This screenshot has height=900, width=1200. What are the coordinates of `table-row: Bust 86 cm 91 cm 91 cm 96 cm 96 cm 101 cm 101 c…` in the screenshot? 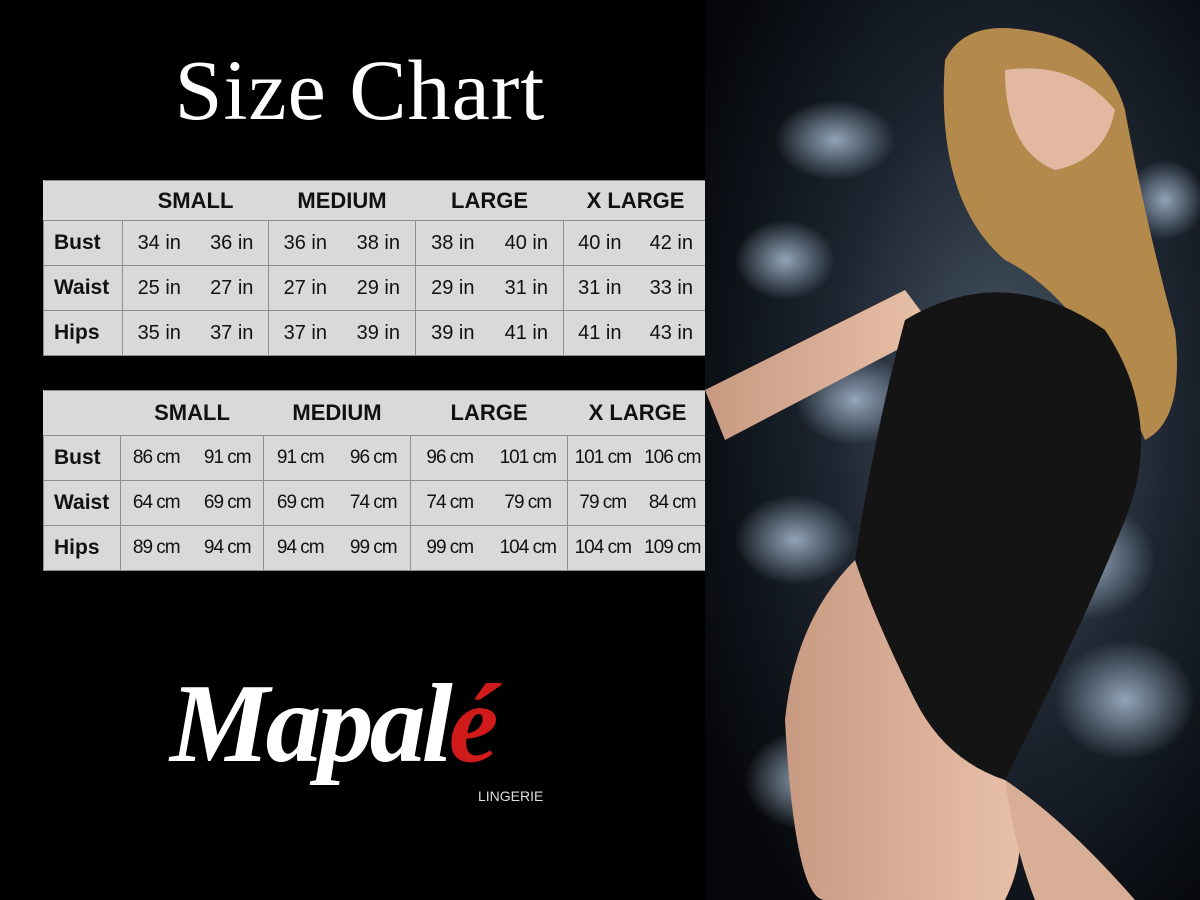 It's located at (376, 458).